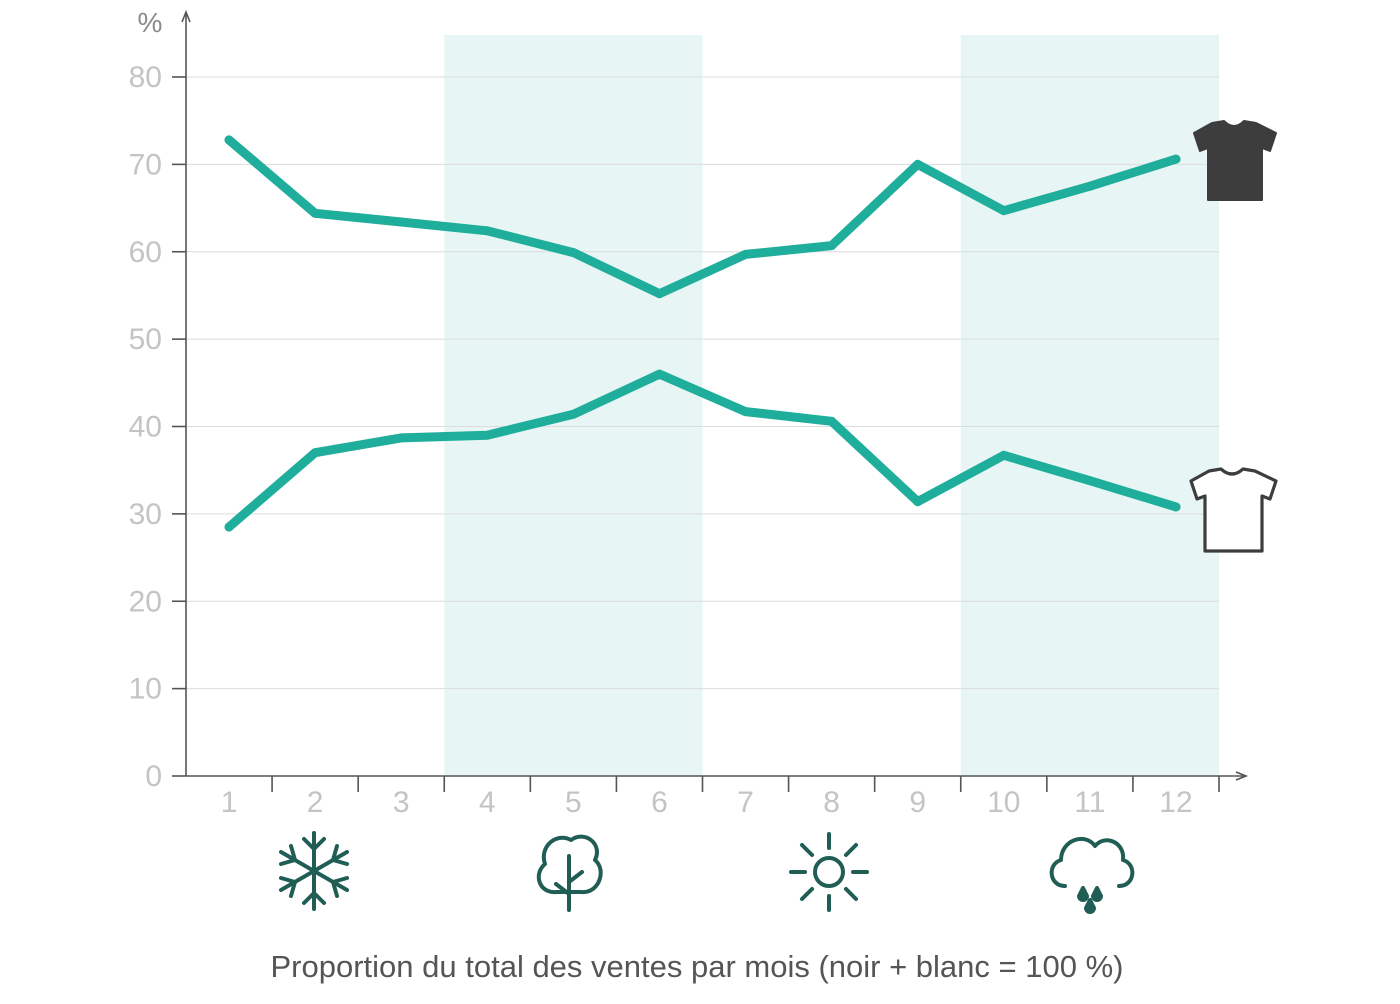 Image resolution: width=1400 pixels, height=1004 pixels. I want to click on y-tick-label-60: 60, so click(145, 252).